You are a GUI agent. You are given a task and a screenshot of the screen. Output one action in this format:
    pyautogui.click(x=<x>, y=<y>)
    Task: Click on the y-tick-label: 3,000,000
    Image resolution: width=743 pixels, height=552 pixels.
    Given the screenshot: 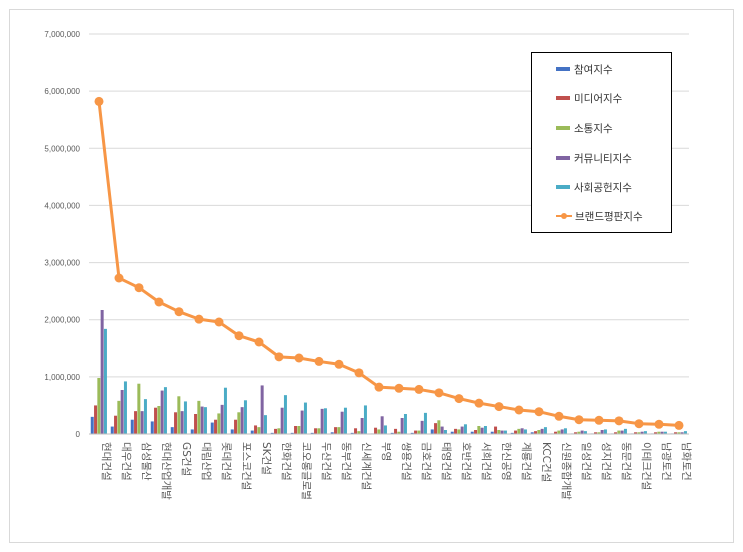 What is the action you would take?
    pyautogui.click(x=62, y=263)
    